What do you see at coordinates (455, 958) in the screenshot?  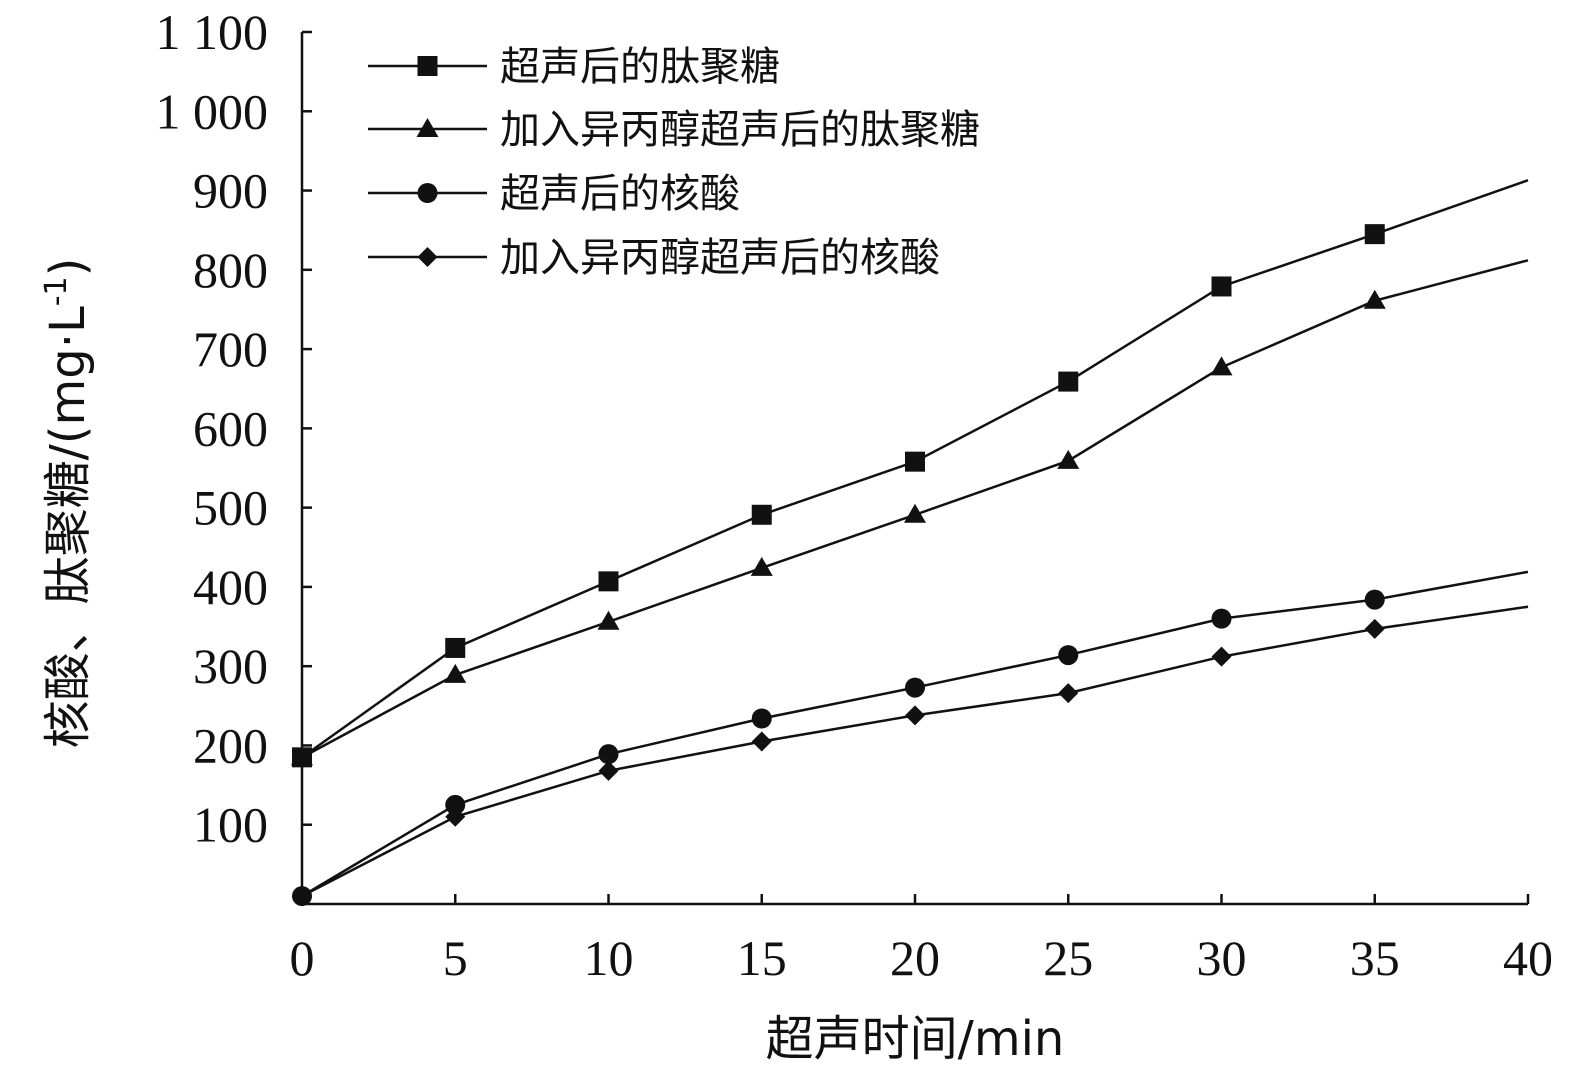 I see `x-tick-label: 5` at bounding box center [455, 958].